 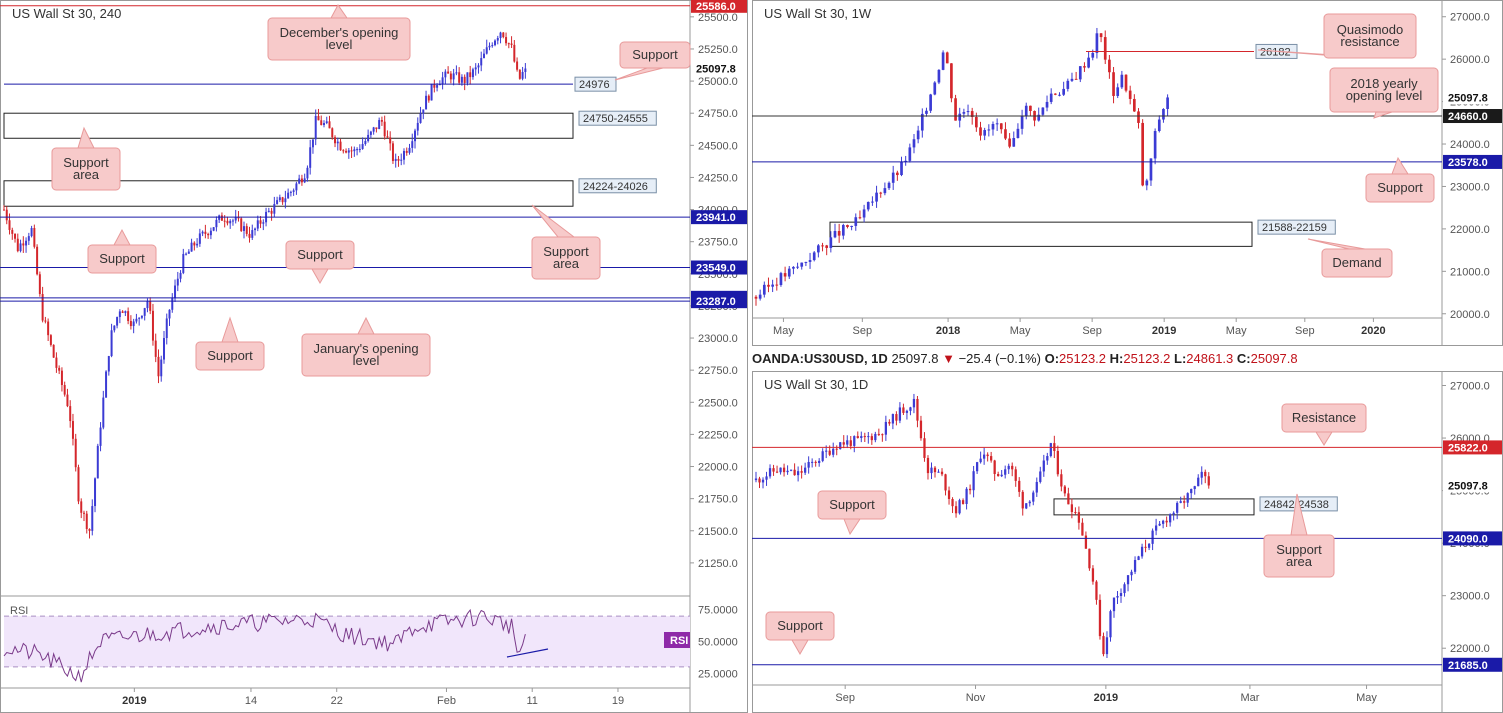 What do you see at coordinates (1384, 95) in the screenshot?
I see `note-text: opening level` at bounding box center [1384, 95].